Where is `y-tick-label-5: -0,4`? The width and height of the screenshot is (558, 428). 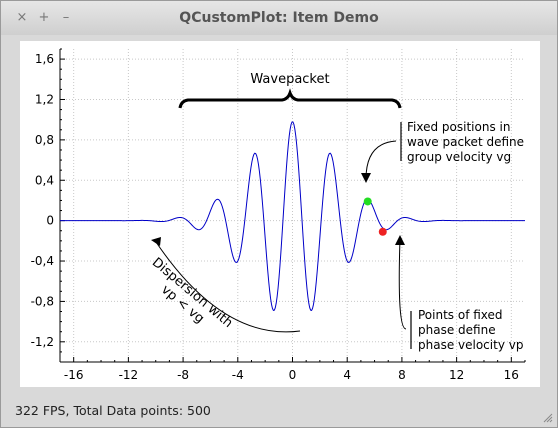 y-tick-label-5: -0,4 is located at coordinates (42, 261).